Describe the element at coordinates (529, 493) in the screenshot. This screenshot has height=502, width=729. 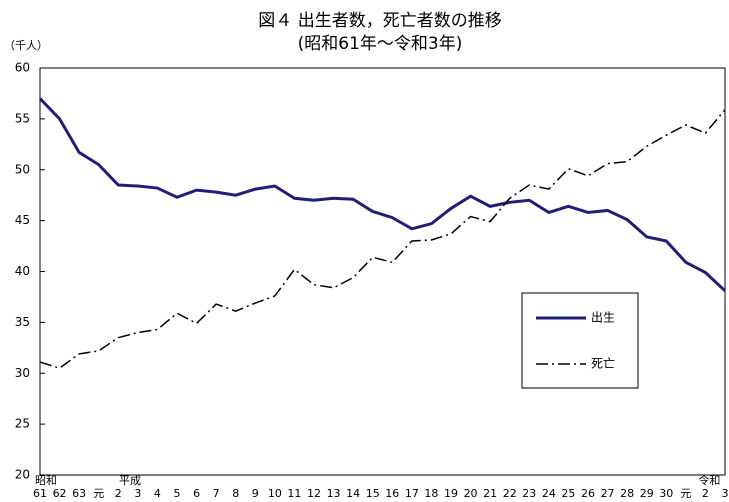
I see `x-tick-label: 23` at that location.